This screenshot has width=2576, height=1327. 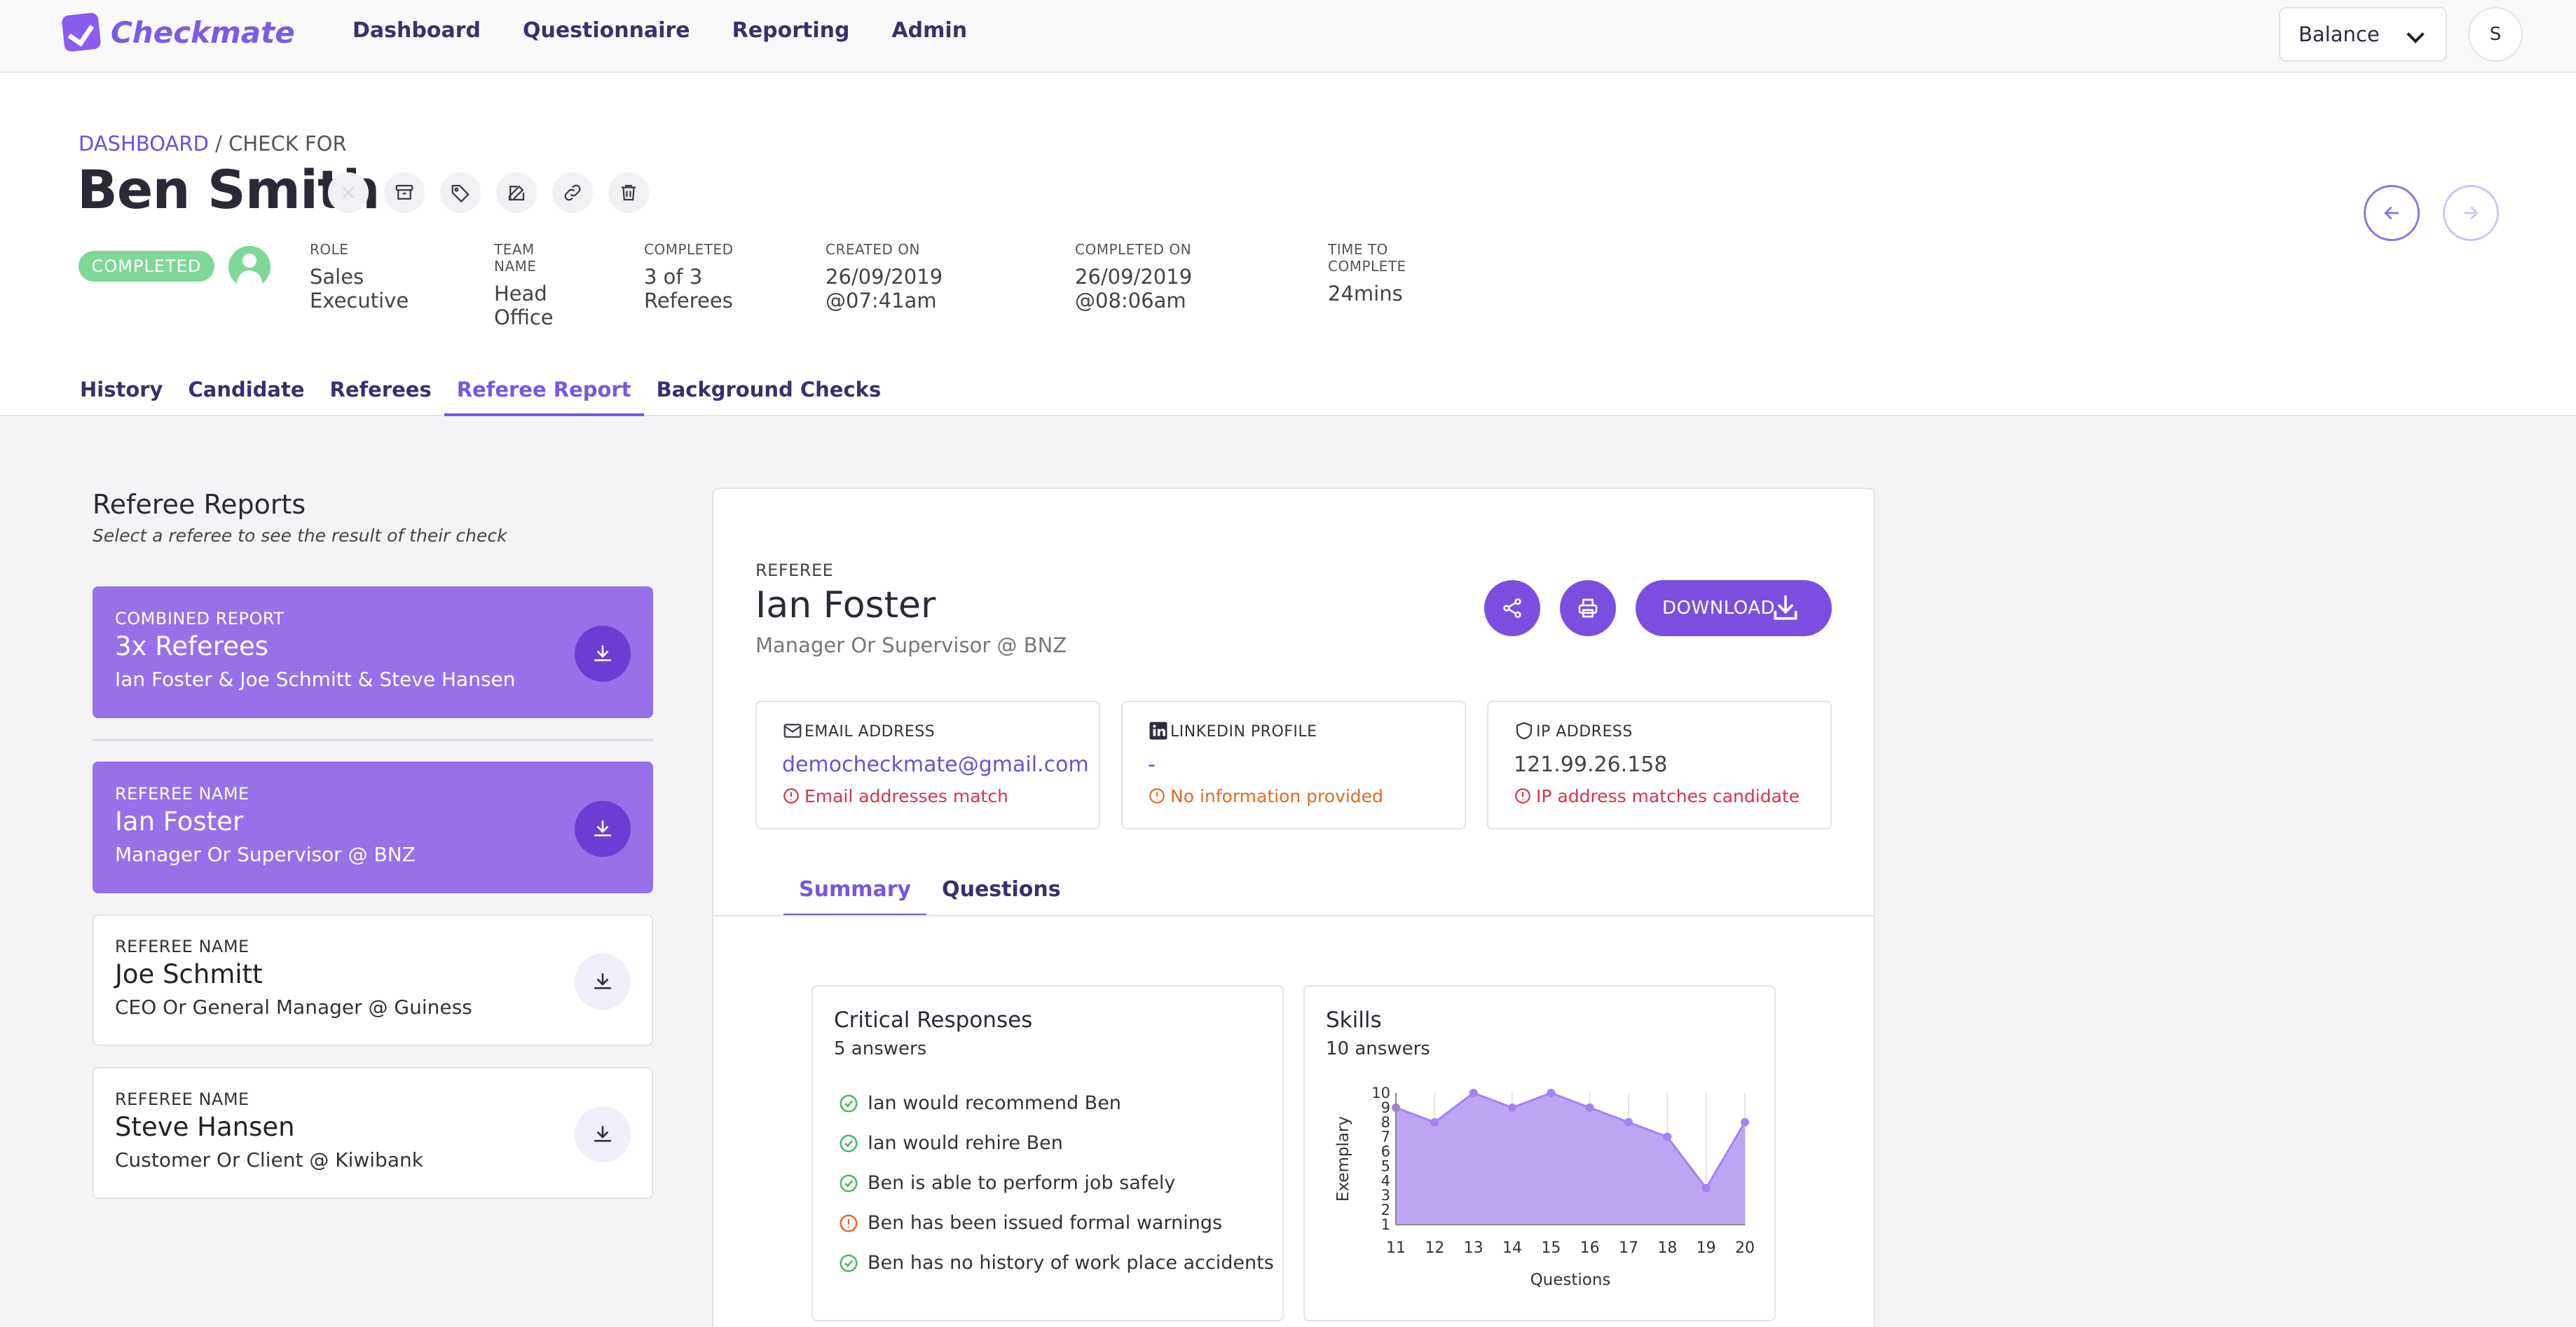 What do you see at coordinates (1385, 1151) in the screenshot?
I see `y-tick-label: 6` at bounding box center [1385, 1151].